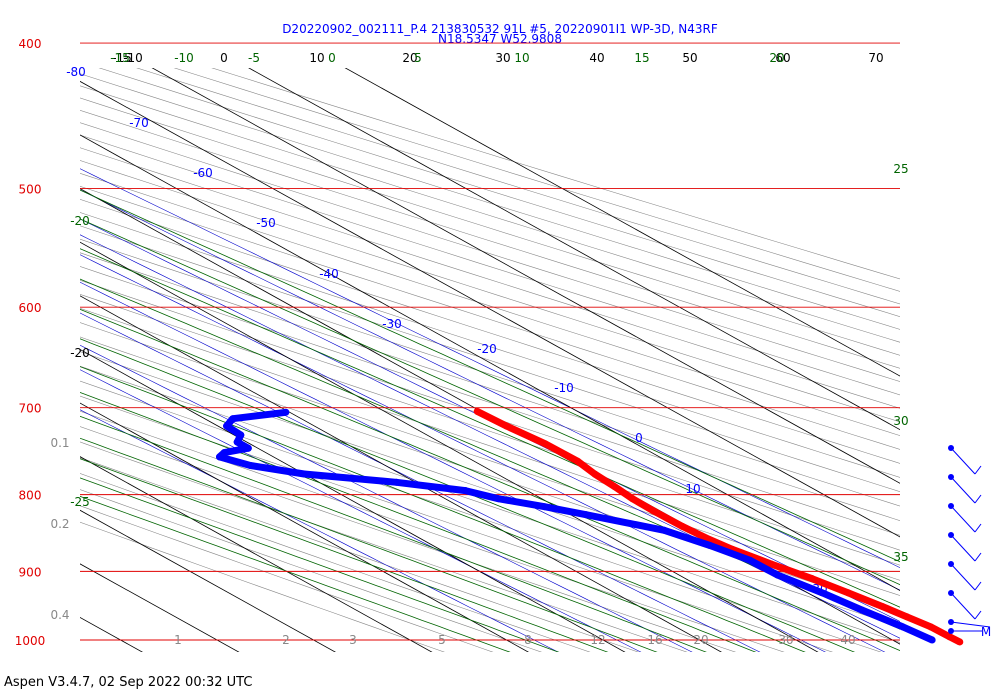  Describe the element at coordinates (654, 640) in the screenshot. I see `mixing-ratio-tick-label: 16` at that location.